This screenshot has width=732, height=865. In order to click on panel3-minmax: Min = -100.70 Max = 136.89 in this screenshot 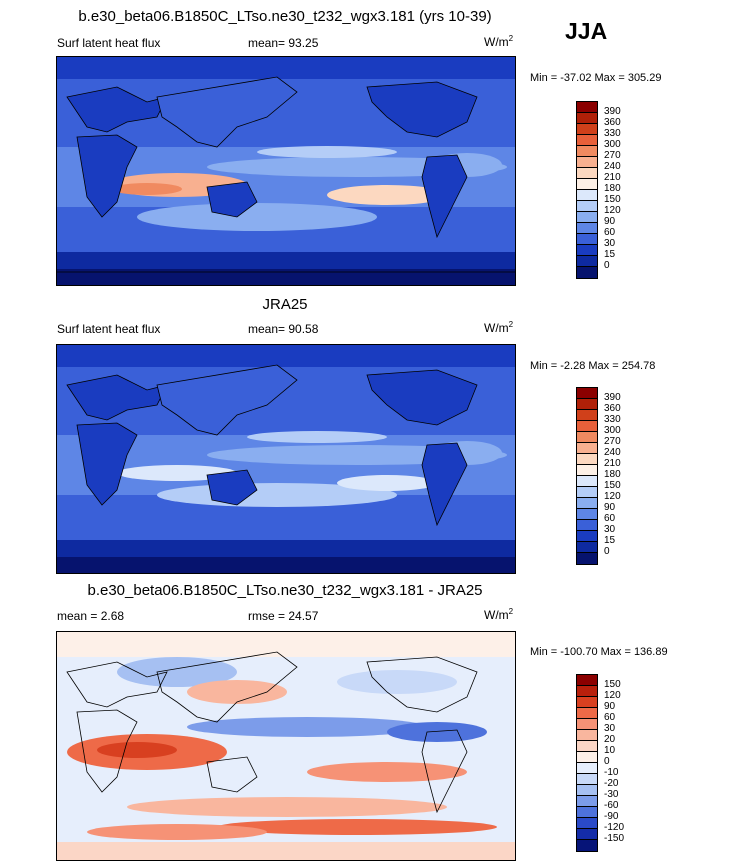, I will do `click(599, 652)`.